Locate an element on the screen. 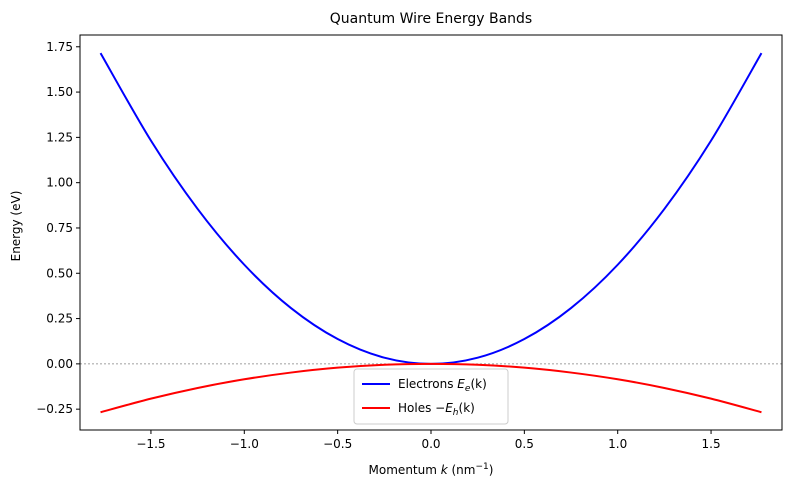  x-tick-label: 1.0 is located at coordinates (617, 444).